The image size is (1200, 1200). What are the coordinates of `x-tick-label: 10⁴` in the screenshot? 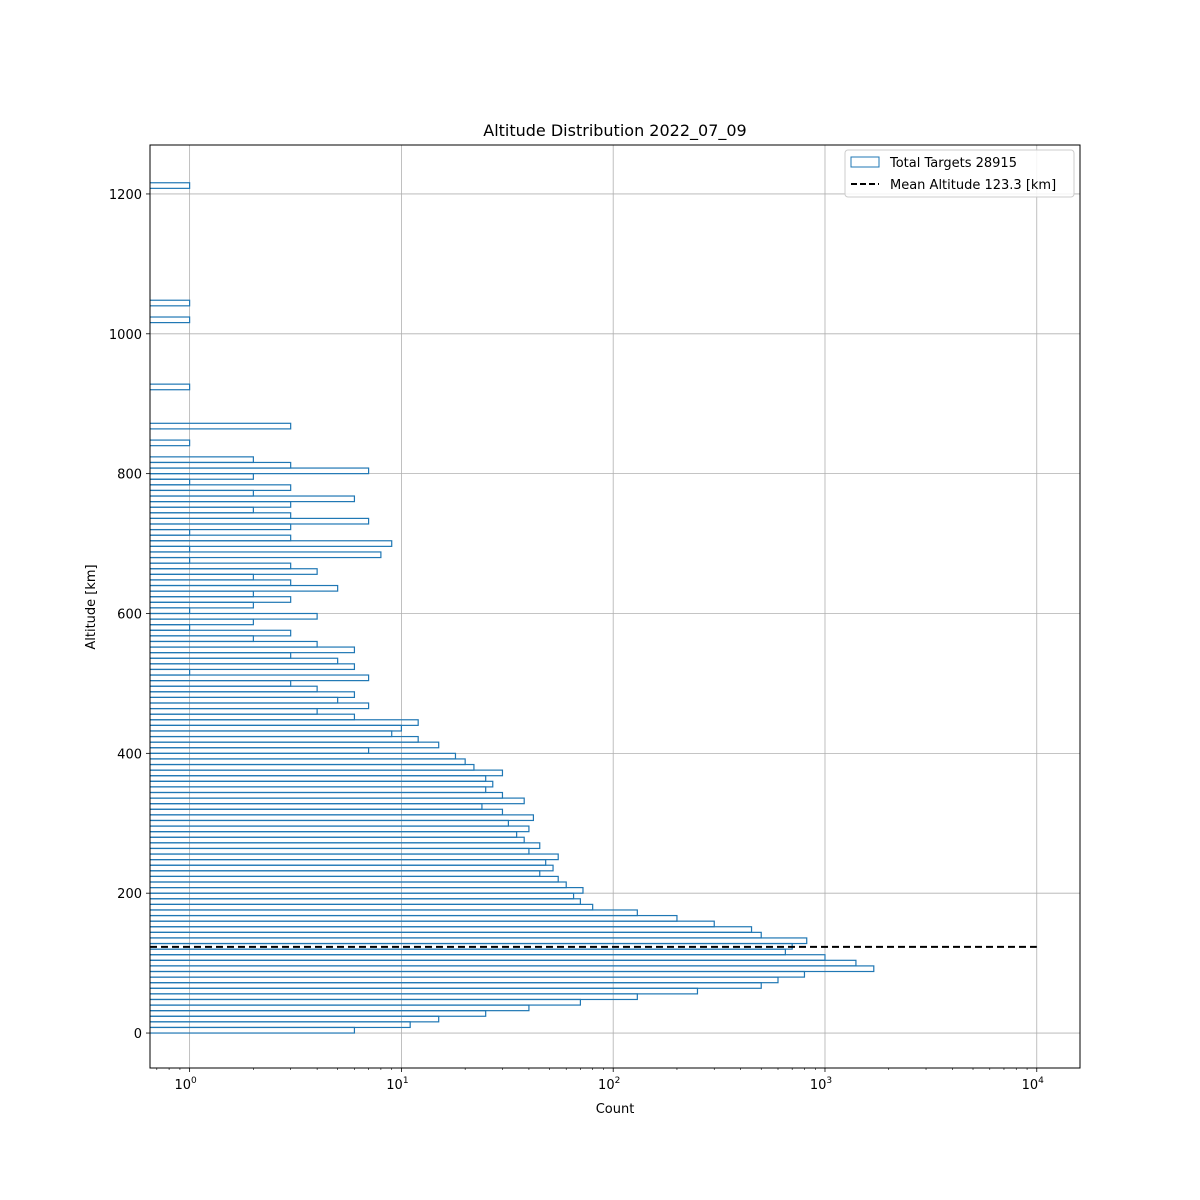 It's located at (1033, 1084).